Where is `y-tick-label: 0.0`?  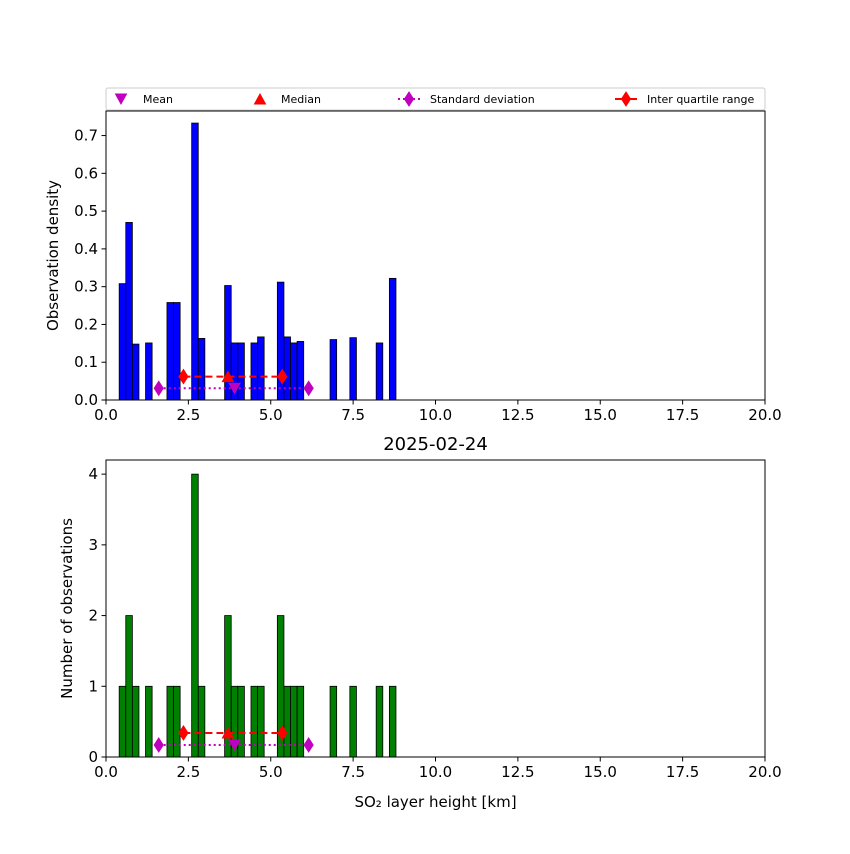 y-tick-label: 0.0 is located at coordinates (86, 400).